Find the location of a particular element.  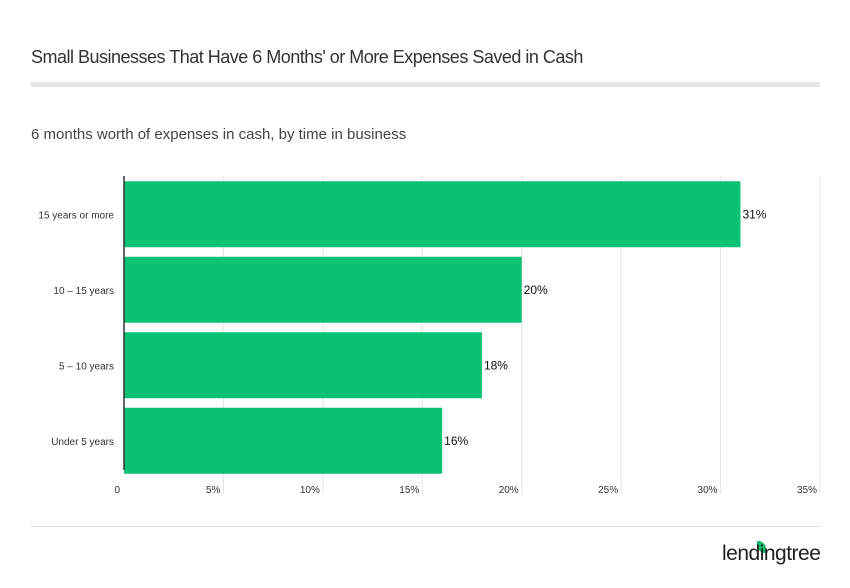

lendingtree-logo: lendingtree is located at coordinates (771, 553).